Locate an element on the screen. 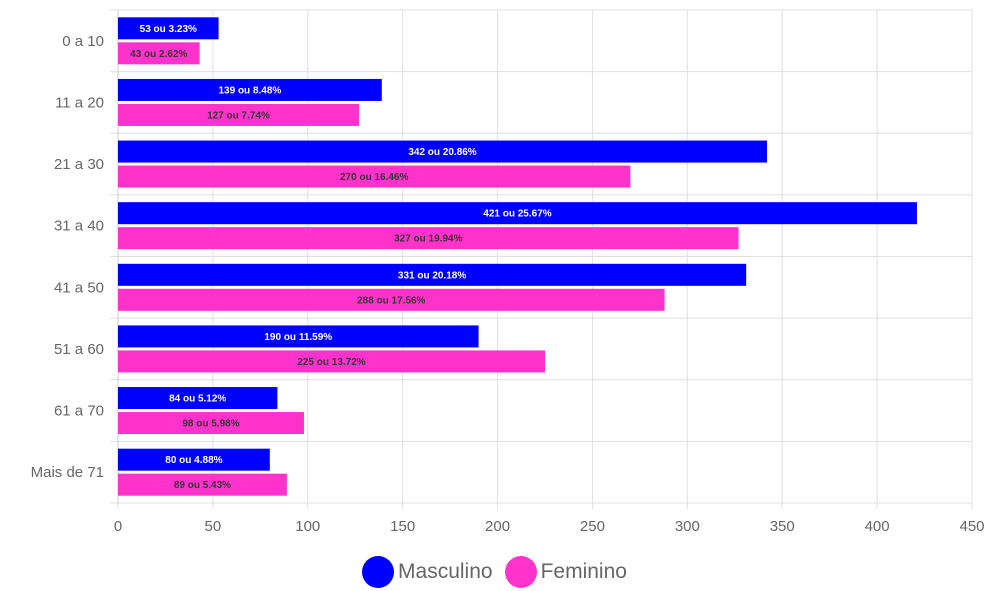  bar-data-label: 80 ou 4.88% is located at coordinates (193, 460).